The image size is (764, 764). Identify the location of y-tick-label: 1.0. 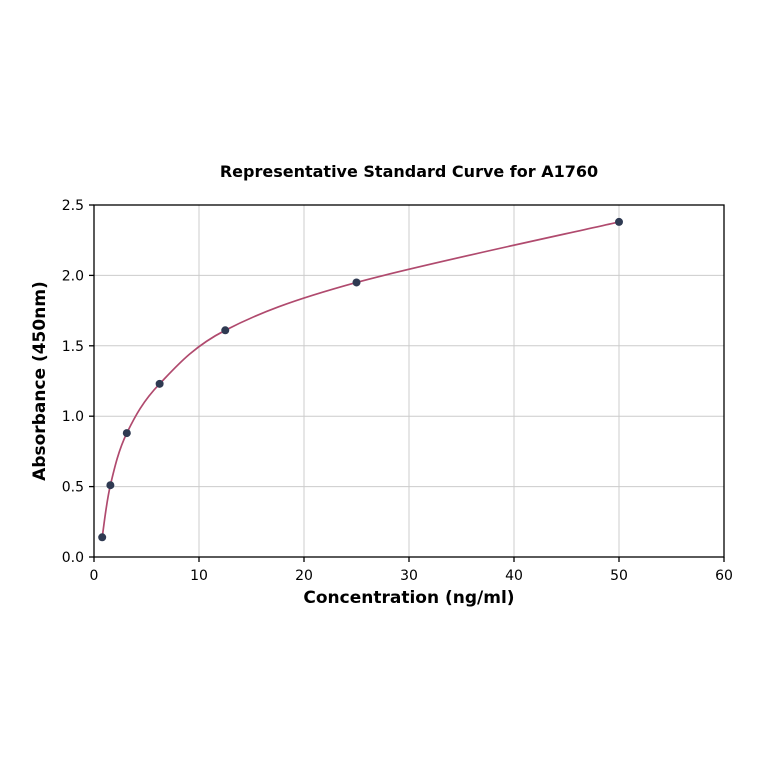
(73, 417).